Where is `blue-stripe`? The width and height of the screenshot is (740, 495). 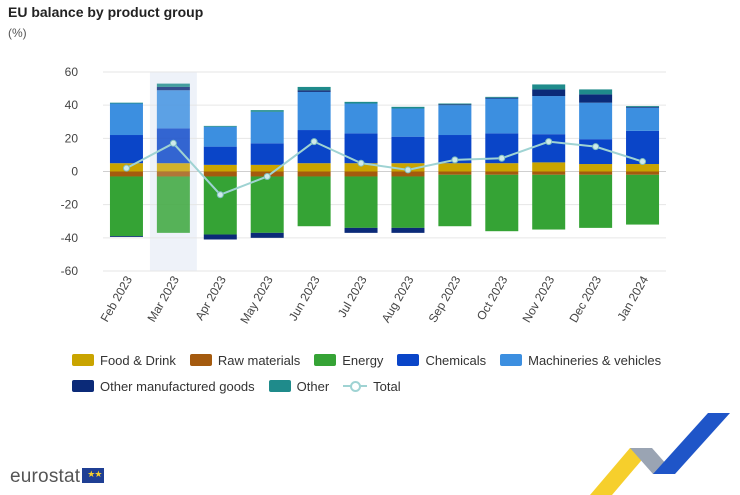
blue-stripe is located at coordinates (691, 443).